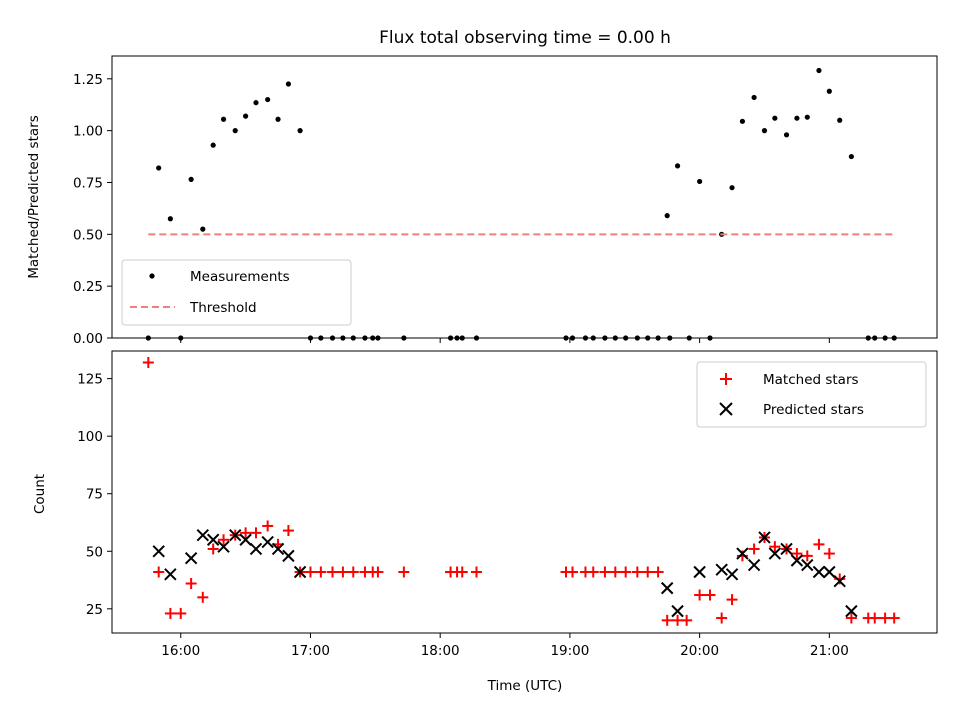 The height and width of the screenshot is (720, 960). I want to click on ratio-legend: Measurements Threshold, so click(236, 292).